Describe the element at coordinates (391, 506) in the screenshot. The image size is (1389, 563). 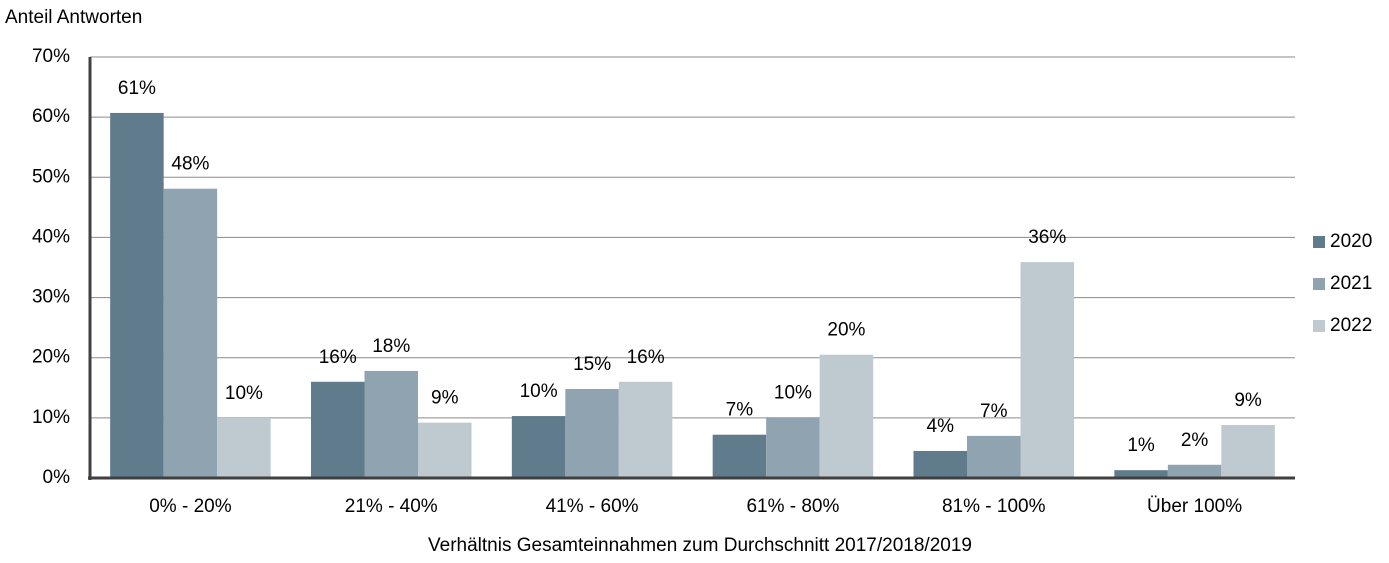
I see `x-tick-label: 21% - 40%` at that location.